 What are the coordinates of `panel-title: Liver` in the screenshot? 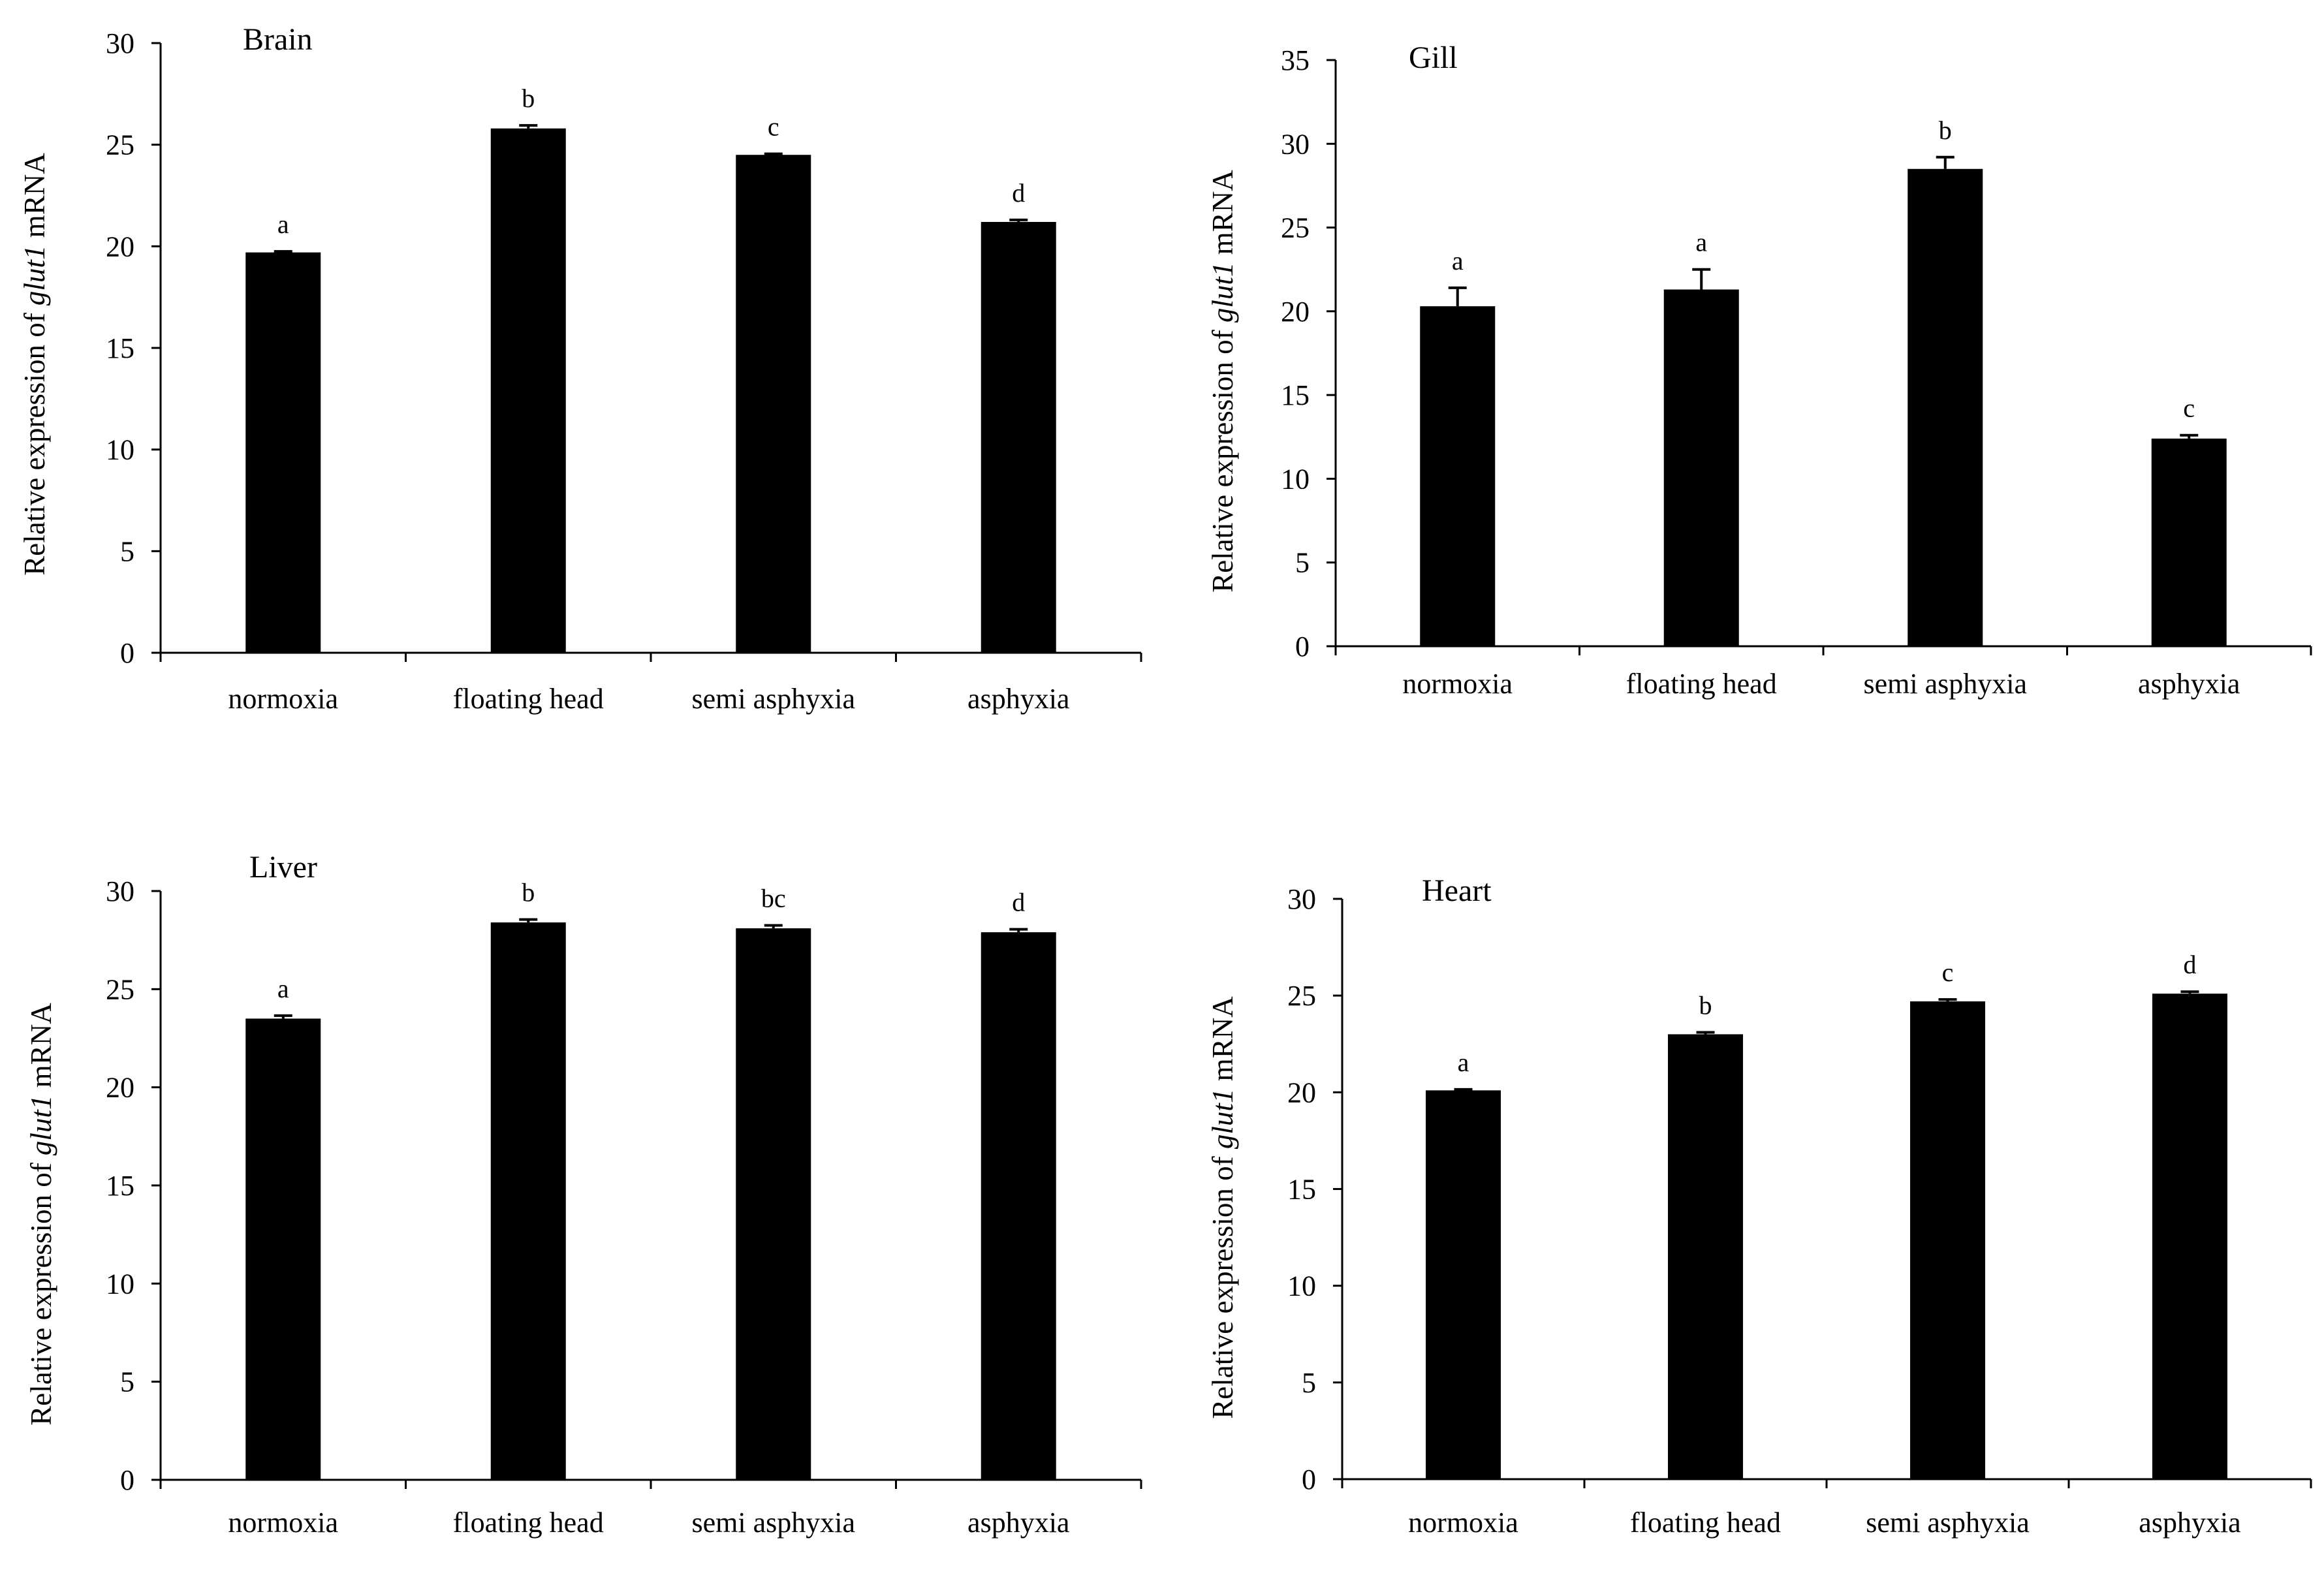 It's located at (283, 867).